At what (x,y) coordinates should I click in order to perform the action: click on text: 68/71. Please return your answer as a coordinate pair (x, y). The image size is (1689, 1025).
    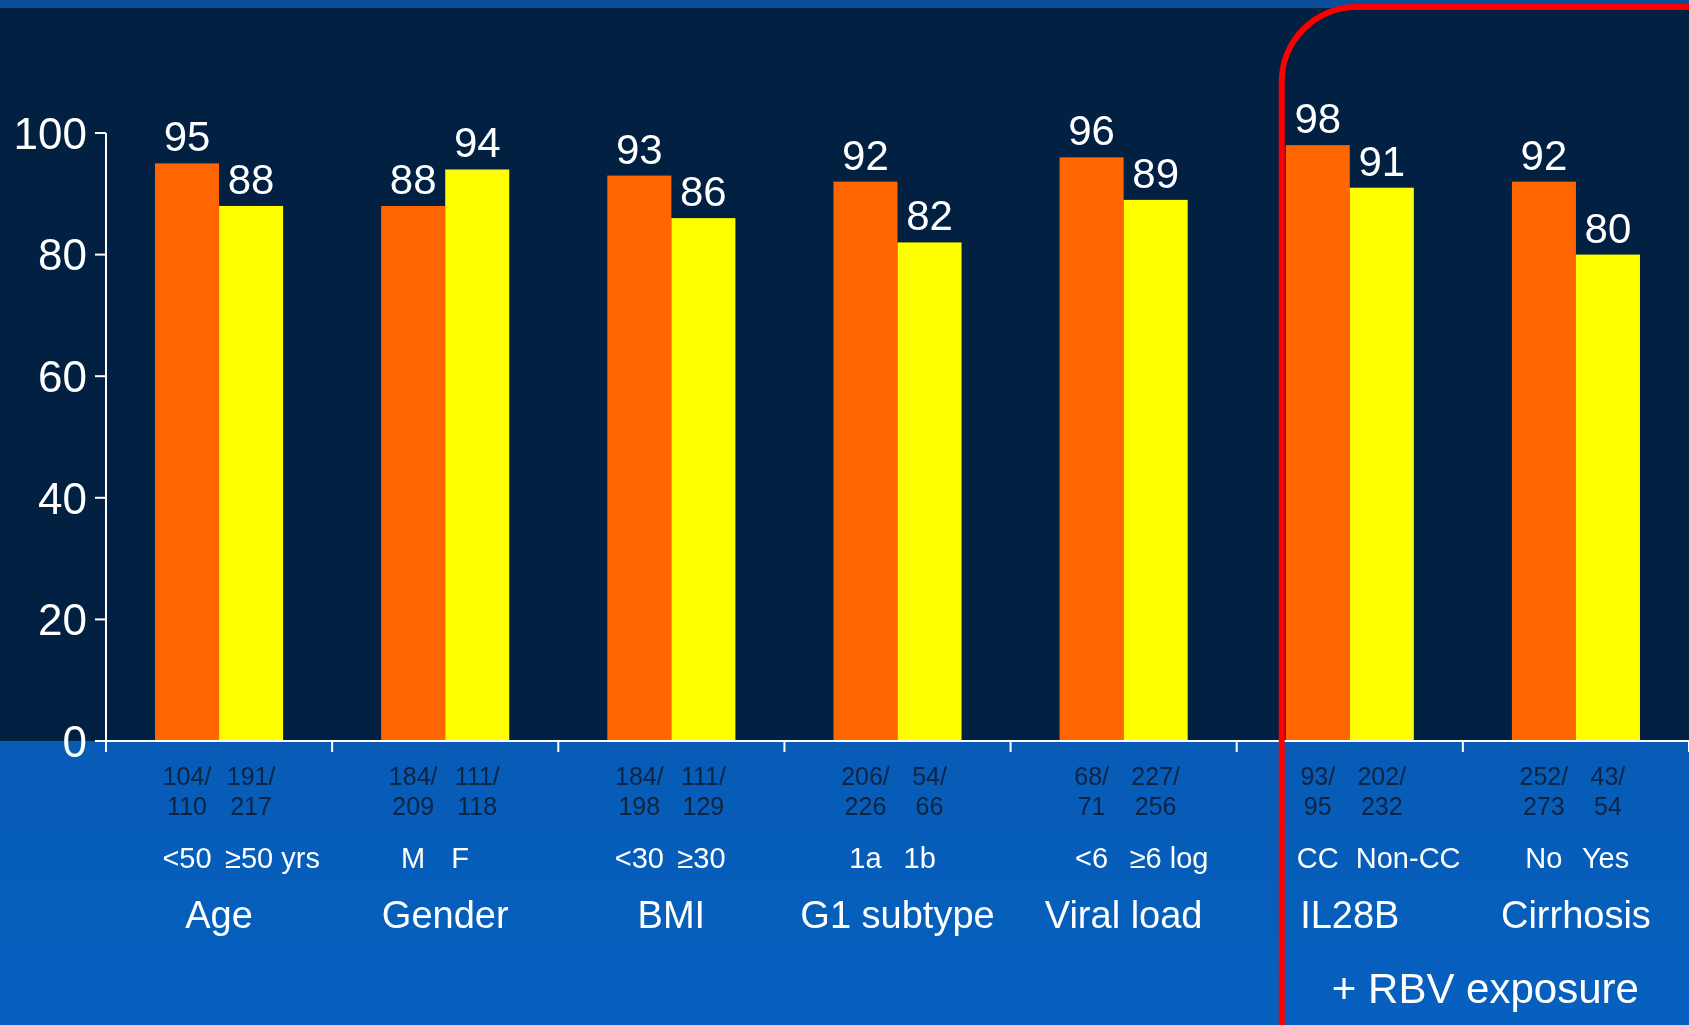
    Looking at the image, I should click on (1092, 791).